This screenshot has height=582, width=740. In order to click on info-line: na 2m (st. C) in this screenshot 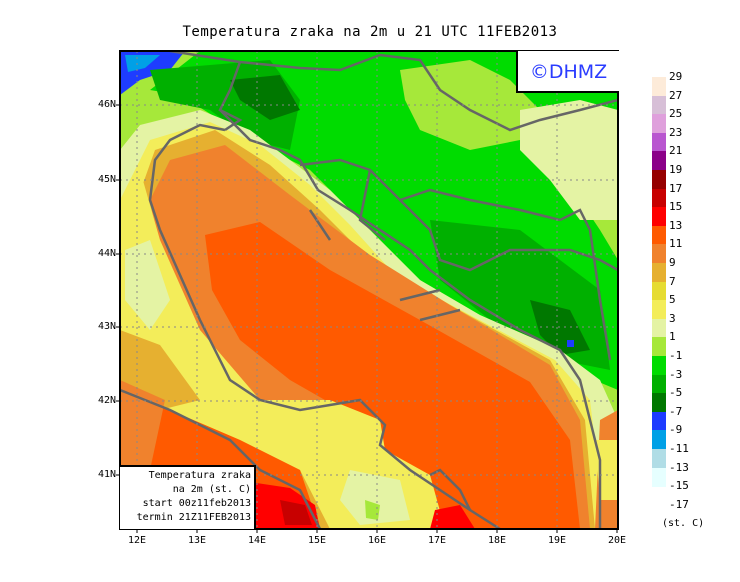, I will do `click(211, 489)`.